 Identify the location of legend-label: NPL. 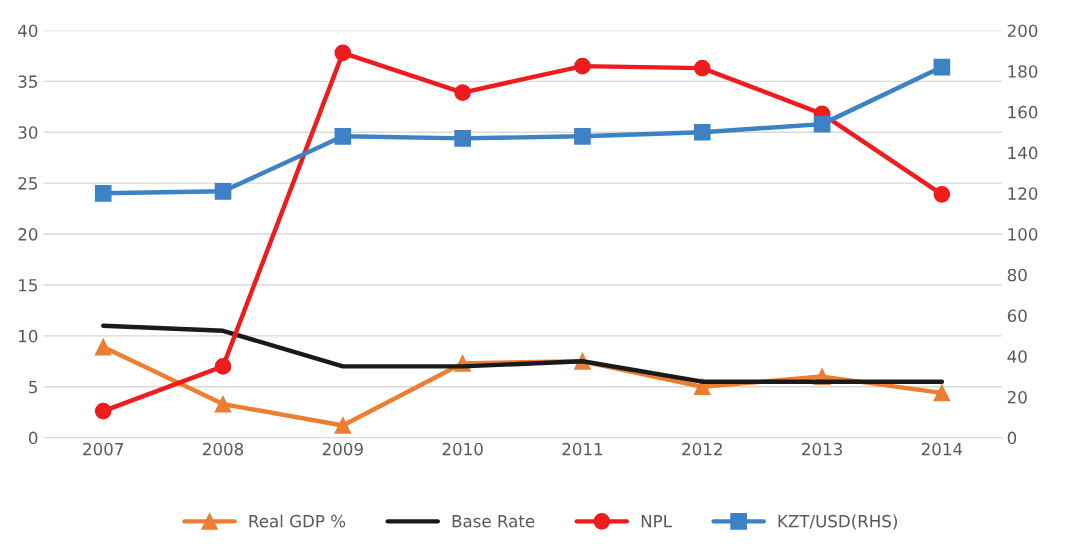
(656, 521).